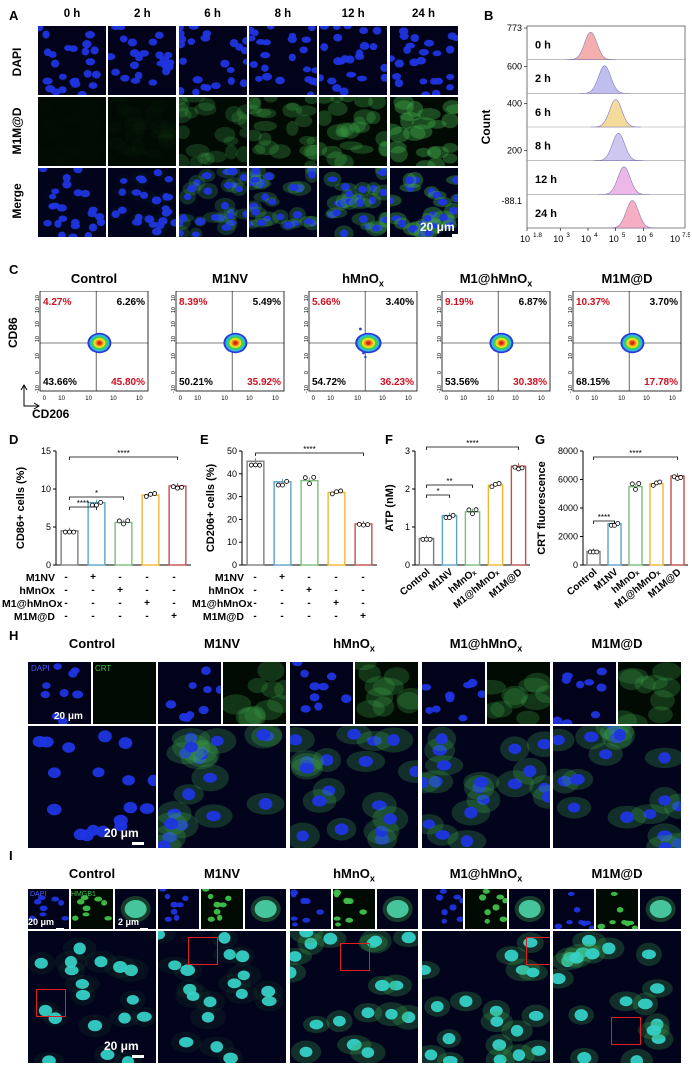 The image size is (692, 1069). I want to click on h-scale-bar-small, so click(86, 725).